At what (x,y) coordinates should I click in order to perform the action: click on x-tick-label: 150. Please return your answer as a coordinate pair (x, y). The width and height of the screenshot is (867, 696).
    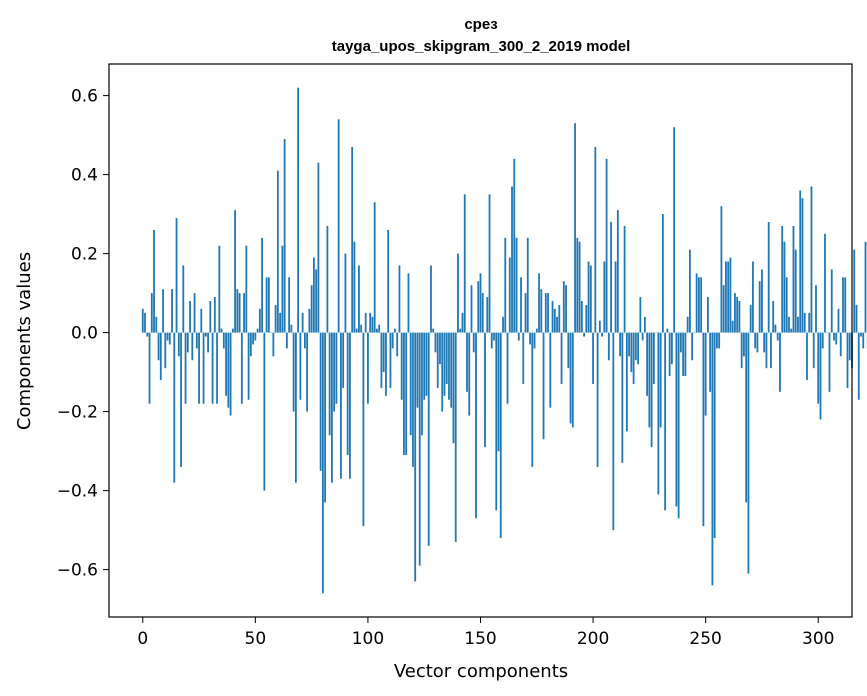
    Looking at the image, I should click on (480, 639).